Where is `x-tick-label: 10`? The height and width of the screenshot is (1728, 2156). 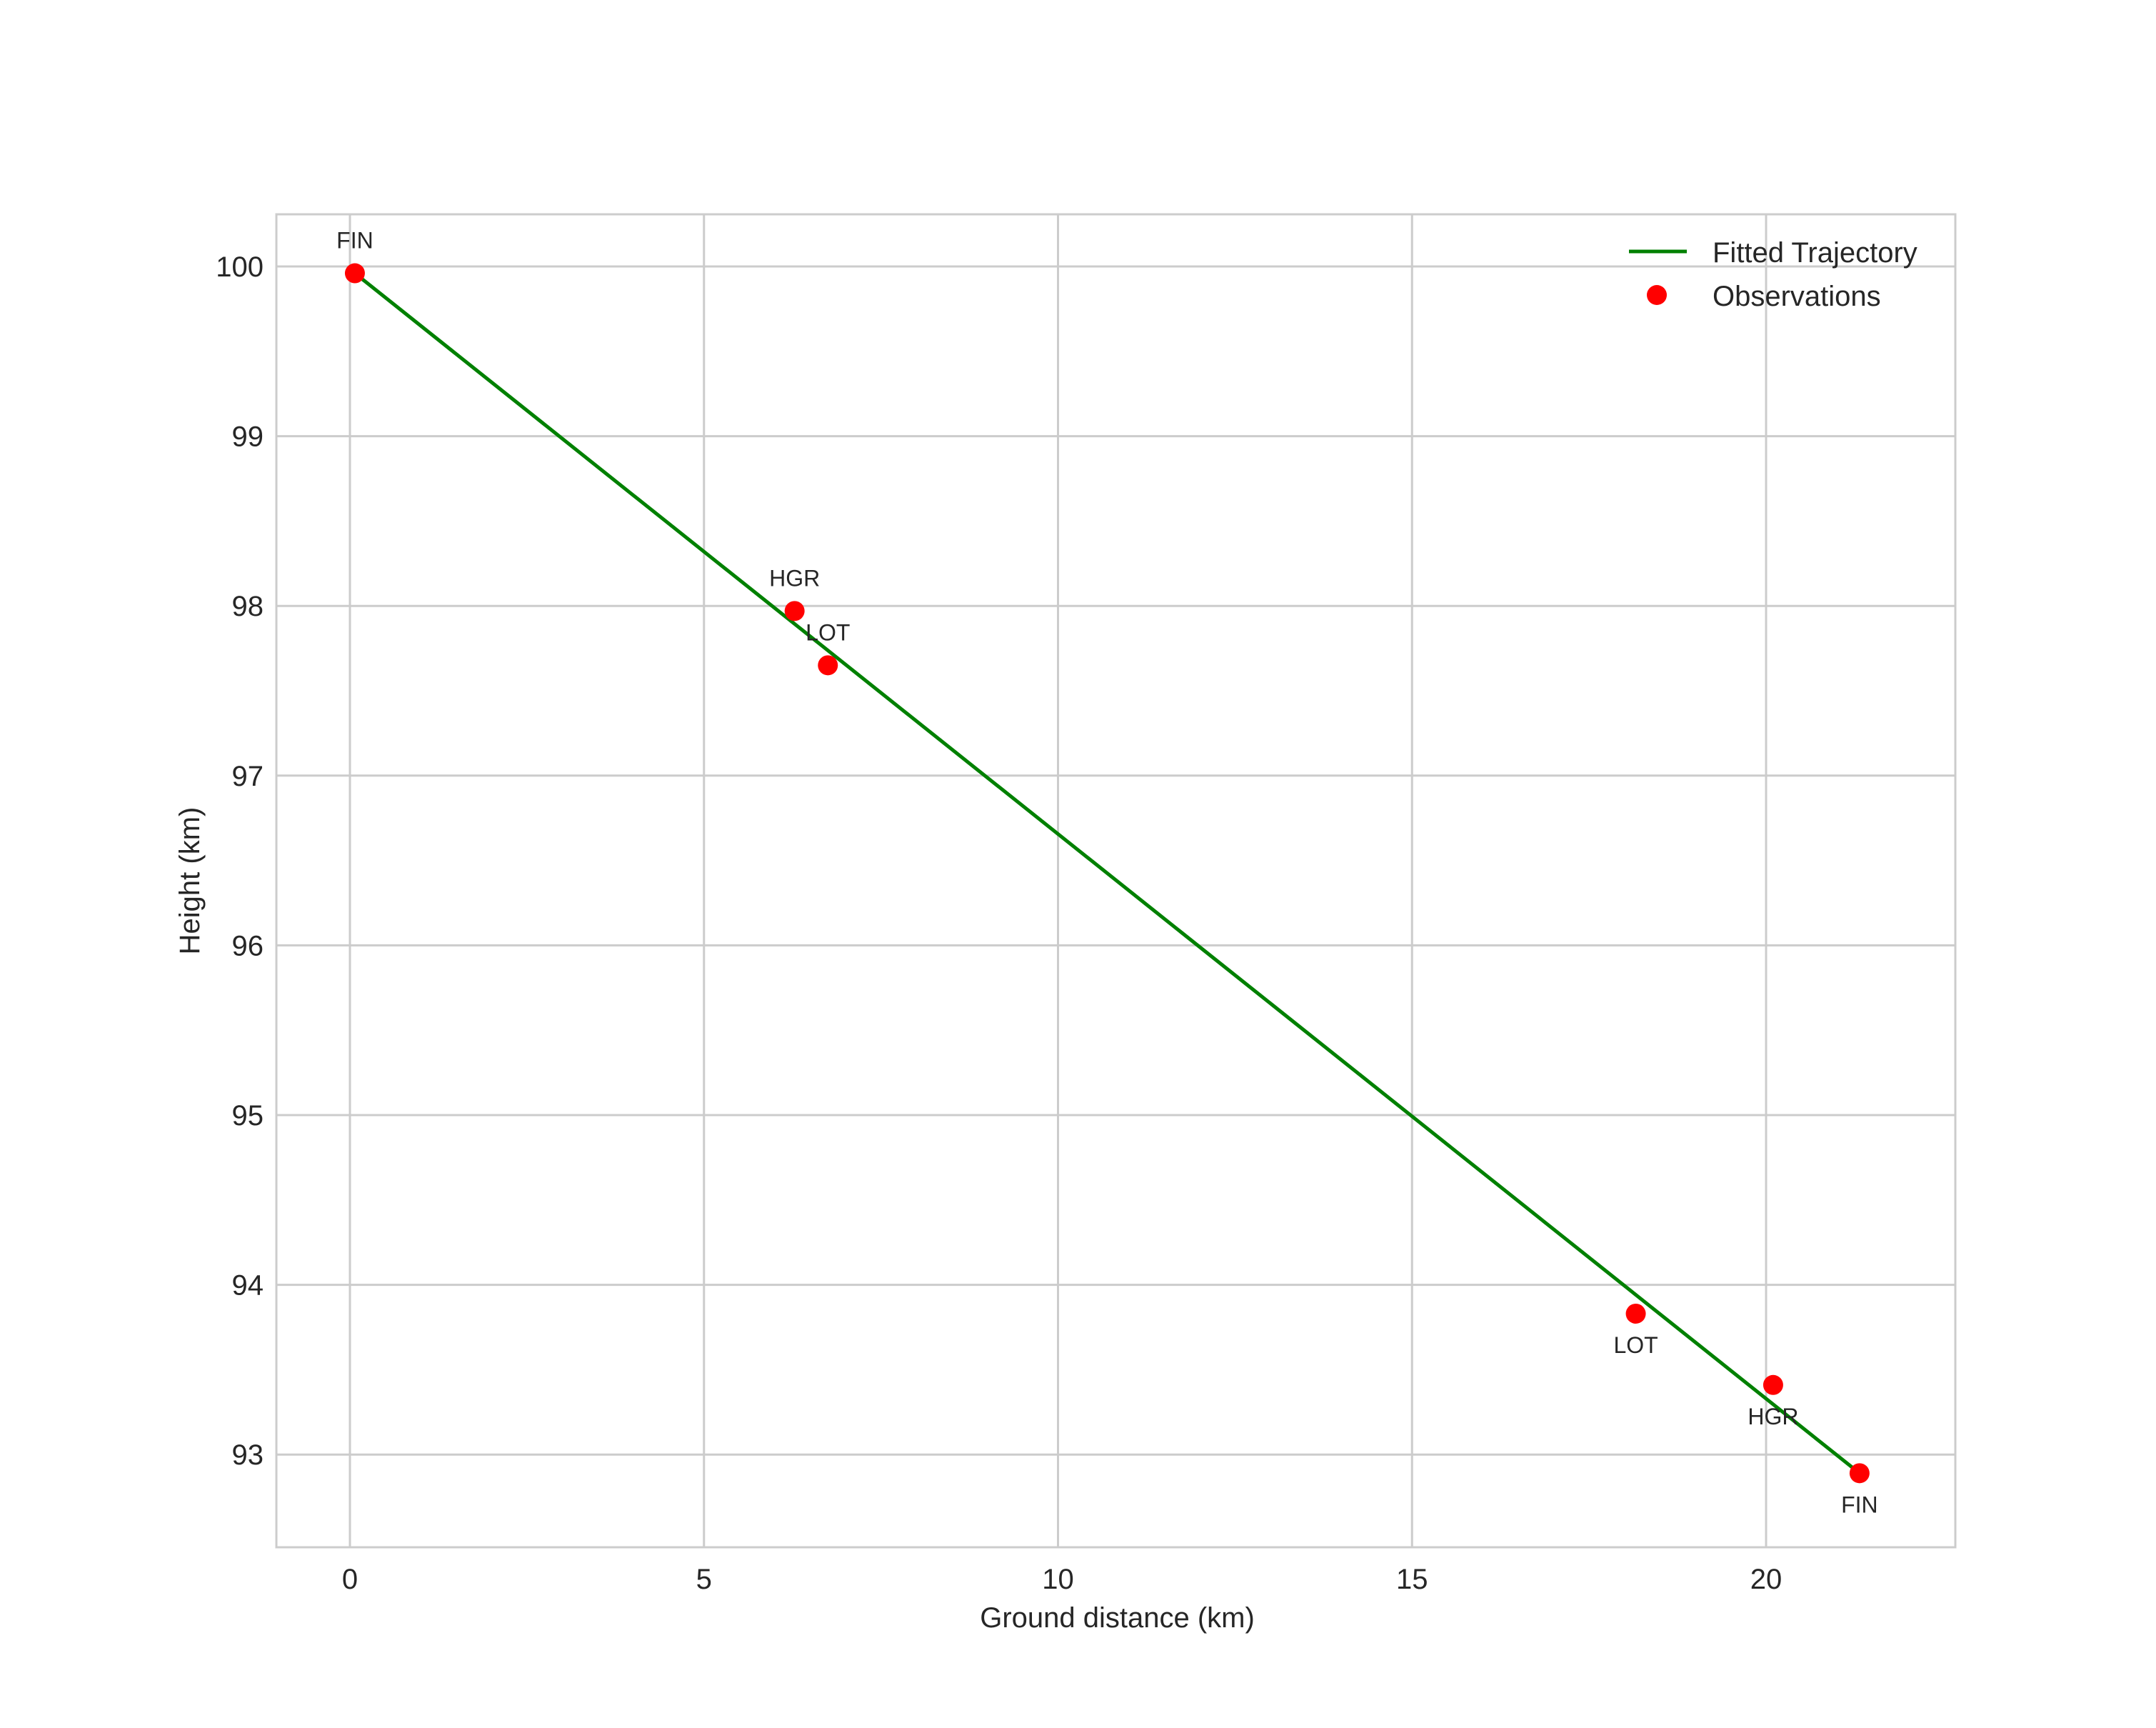 x-tick-label: 10 is located at coordinates (1058, 1579).